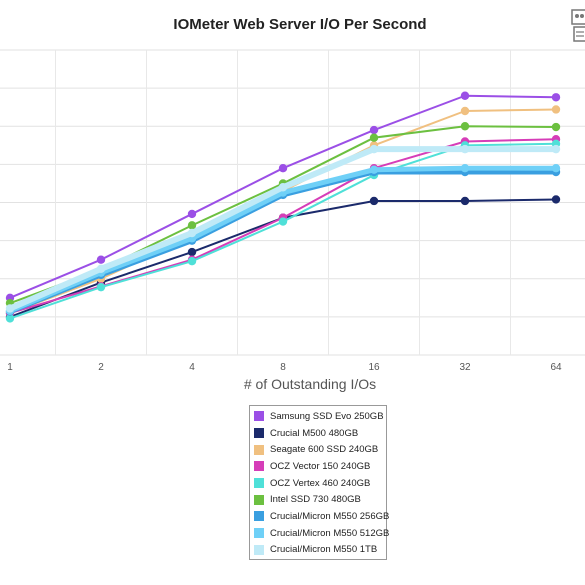 The height and width of the screenshot is (585, 585). I want to click on legend-label: Crucial/Micron M550 1TB, so click(324, 550).